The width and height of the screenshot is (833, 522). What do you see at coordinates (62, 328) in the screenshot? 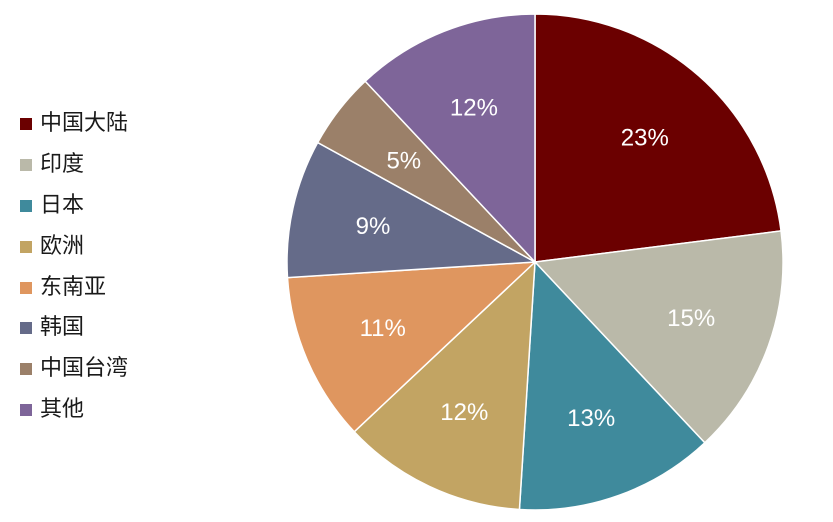
I see `legend-label: 韩国` at bounding box center [62, 328].